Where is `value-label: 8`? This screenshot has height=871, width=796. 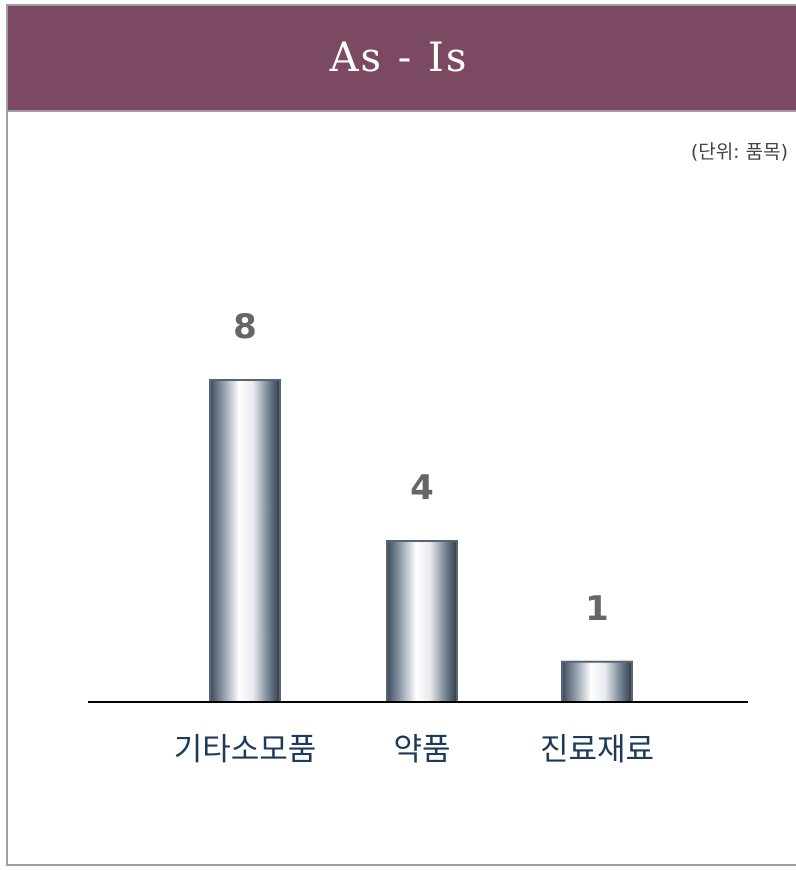
value-label: 8 is located at coordinates (245, 327).